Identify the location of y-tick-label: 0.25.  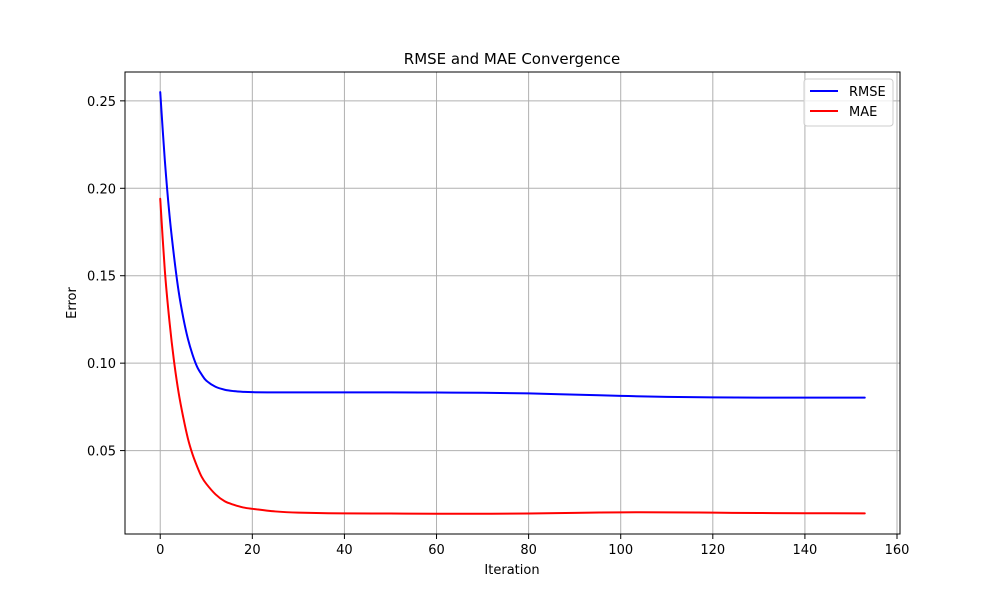
(101, 102).